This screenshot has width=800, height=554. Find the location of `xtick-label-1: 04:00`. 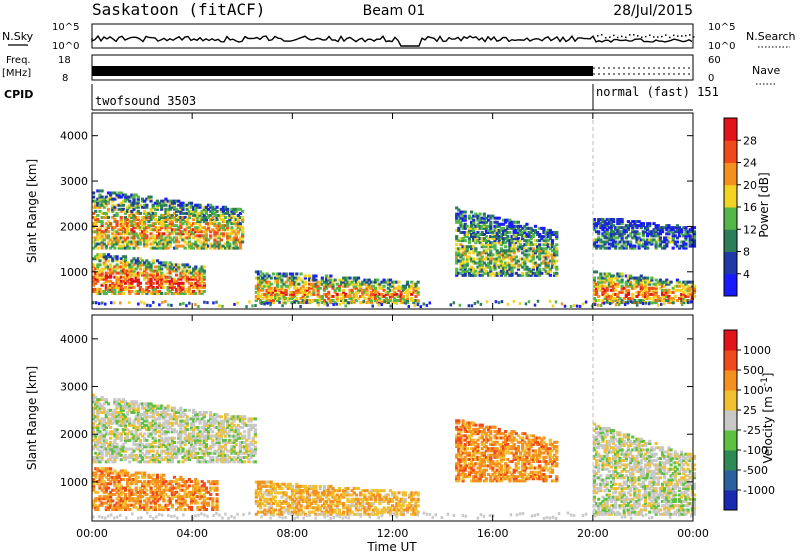

xtick-label-1: 04:00 is located at coordinates (192, 533).